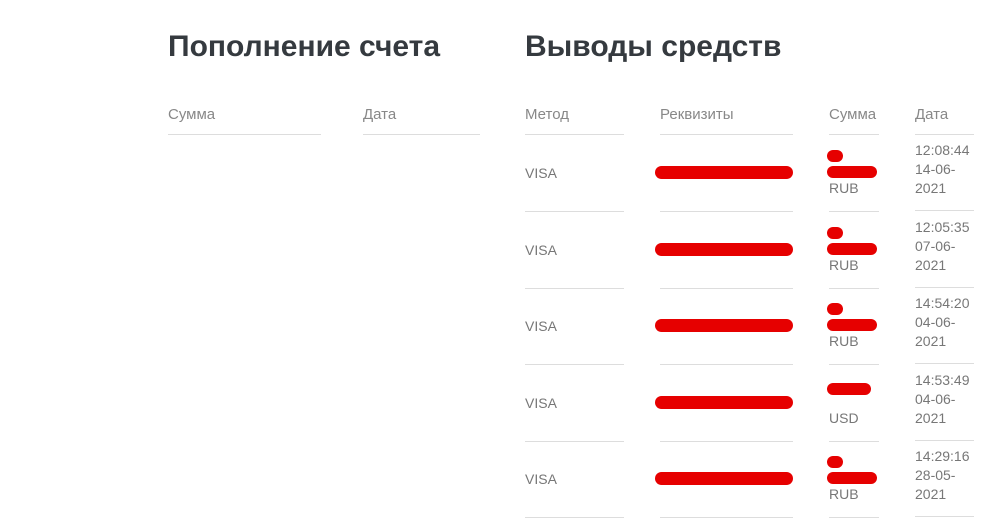  Describe the element at coordinates (944, 120) in the screenshot. I see `withdrawals-header-date: Дата` at that location.